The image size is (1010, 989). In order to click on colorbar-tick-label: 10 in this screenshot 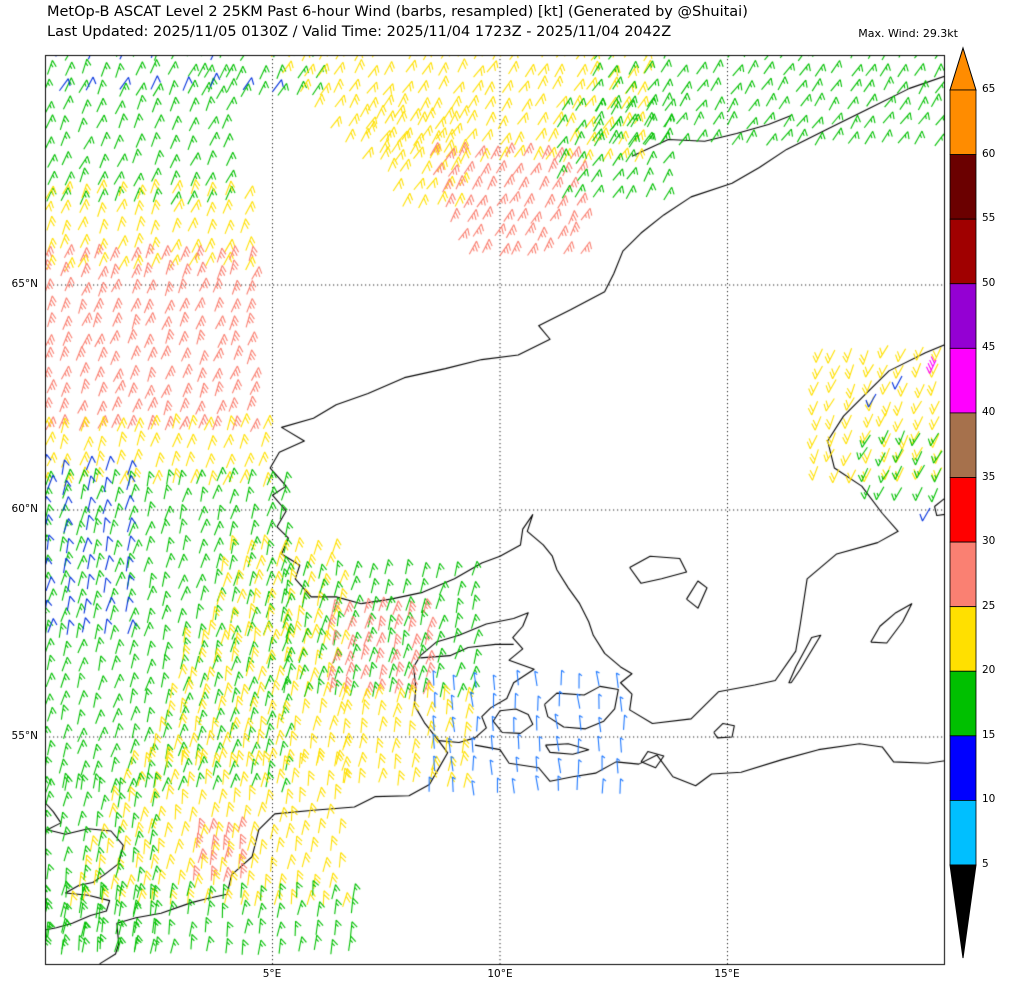, I will do `click(989, 799)`.